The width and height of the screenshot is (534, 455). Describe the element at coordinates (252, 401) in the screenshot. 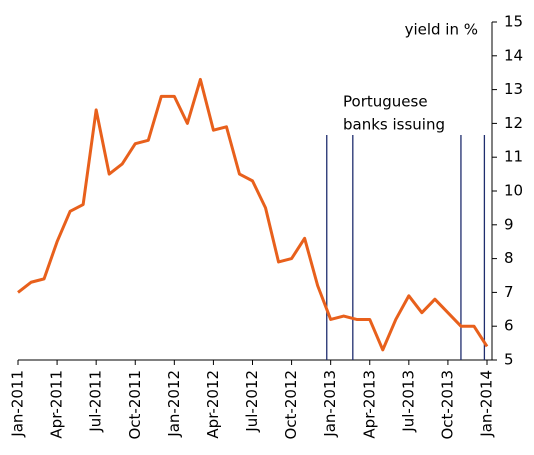

I see `x-tick-label: Jul-2012` at that location.